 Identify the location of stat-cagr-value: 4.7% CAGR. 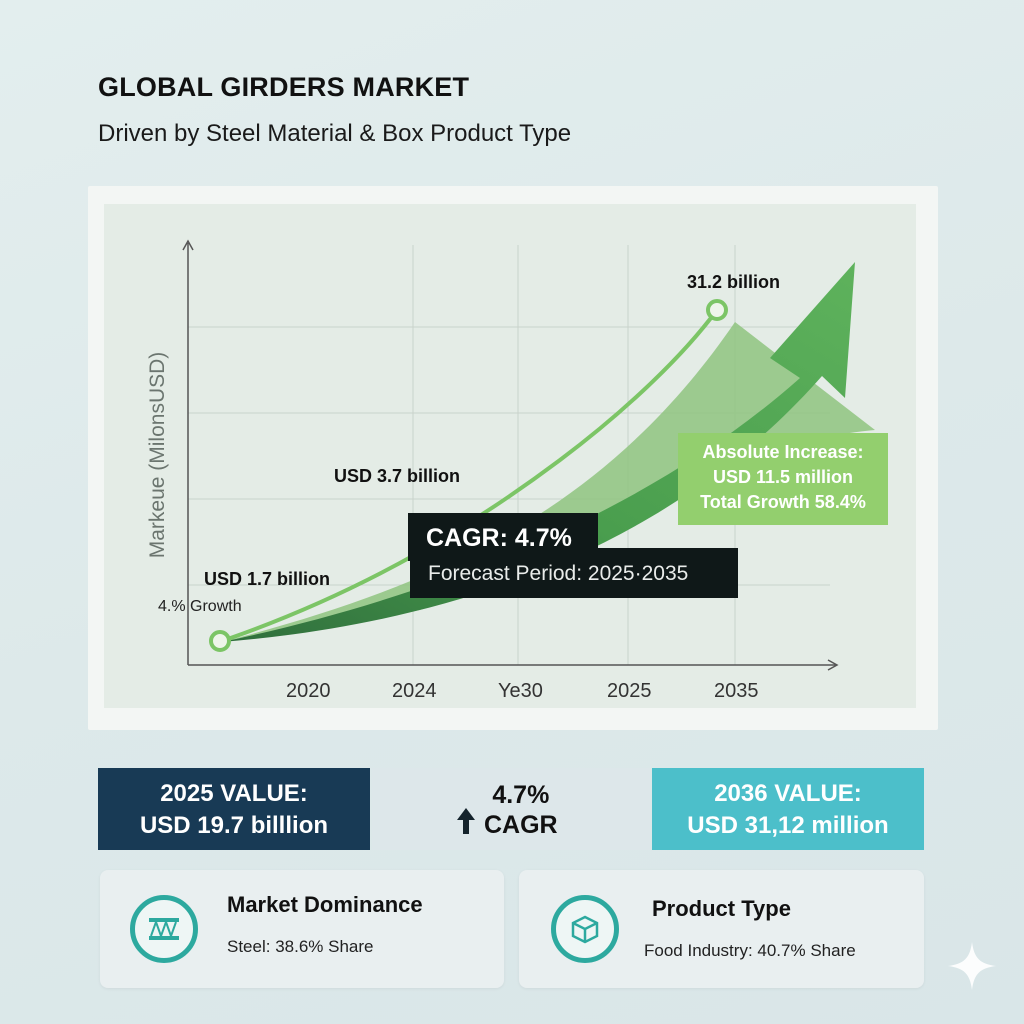
(521, 810).